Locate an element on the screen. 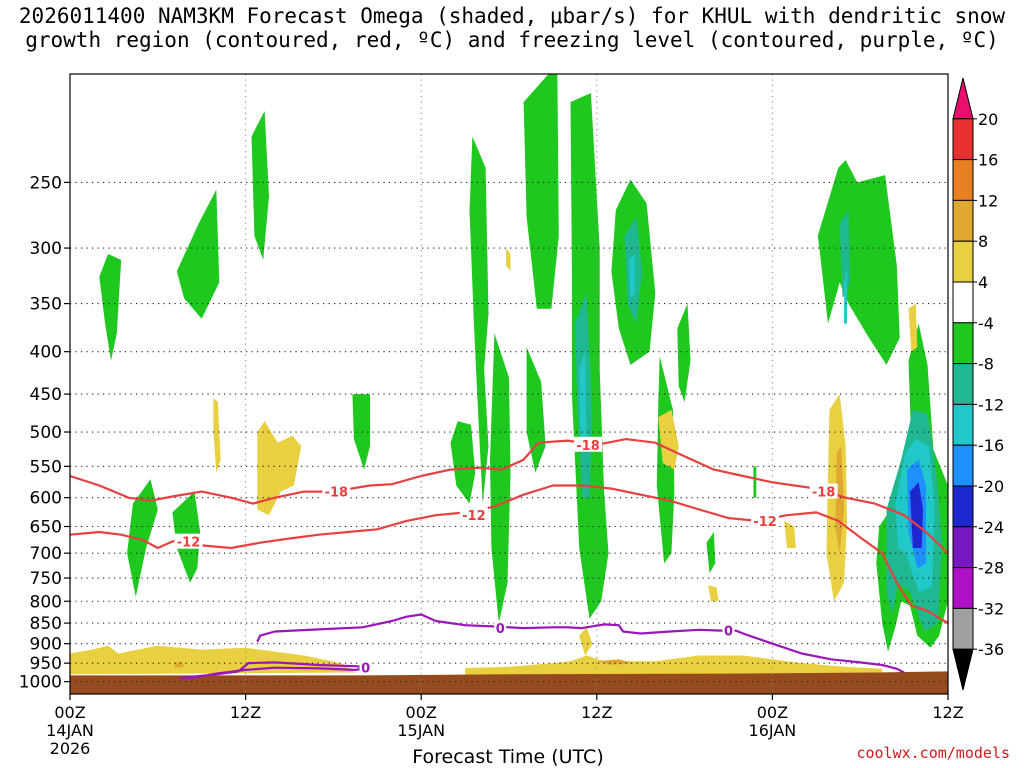 The height and width of the screenshot is (768, 1024). colorbar-label: -20 is located at coordinates (991, 486).